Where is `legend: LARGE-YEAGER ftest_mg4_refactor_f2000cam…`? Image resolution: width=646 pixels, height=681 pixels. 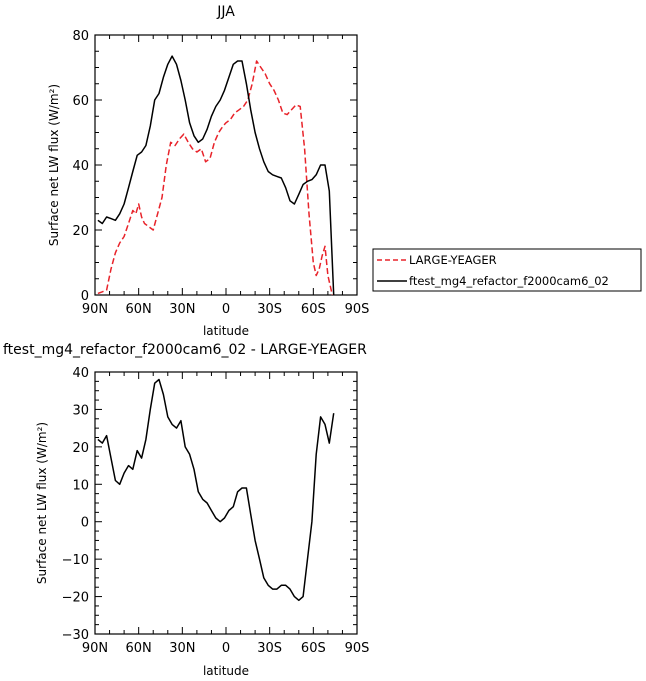
legend: LARGE-YEAGER ftest_mg4_refactor_f2000cam… is located at coordinates (507, 270).